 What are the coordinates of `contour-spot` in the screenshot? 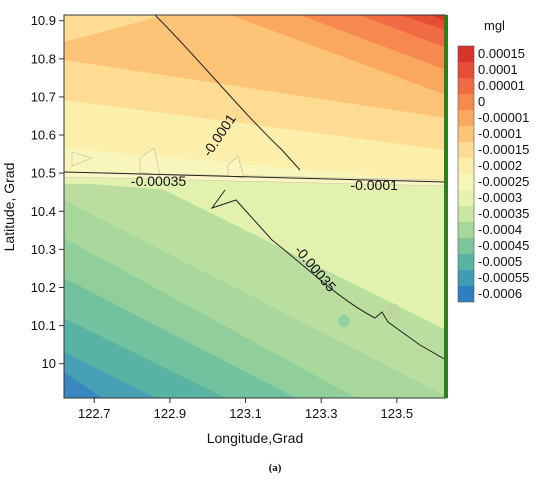 It's located at (344, 321).